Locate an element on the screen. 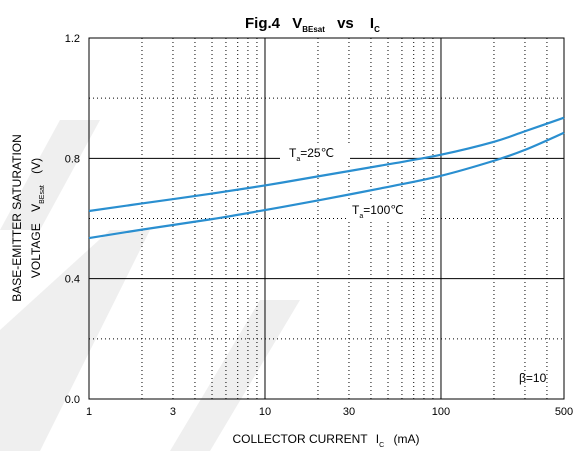 This screenshot has width=576, height=451. x-axis-label-unit: (mA) is located at coordinates (407, 439).